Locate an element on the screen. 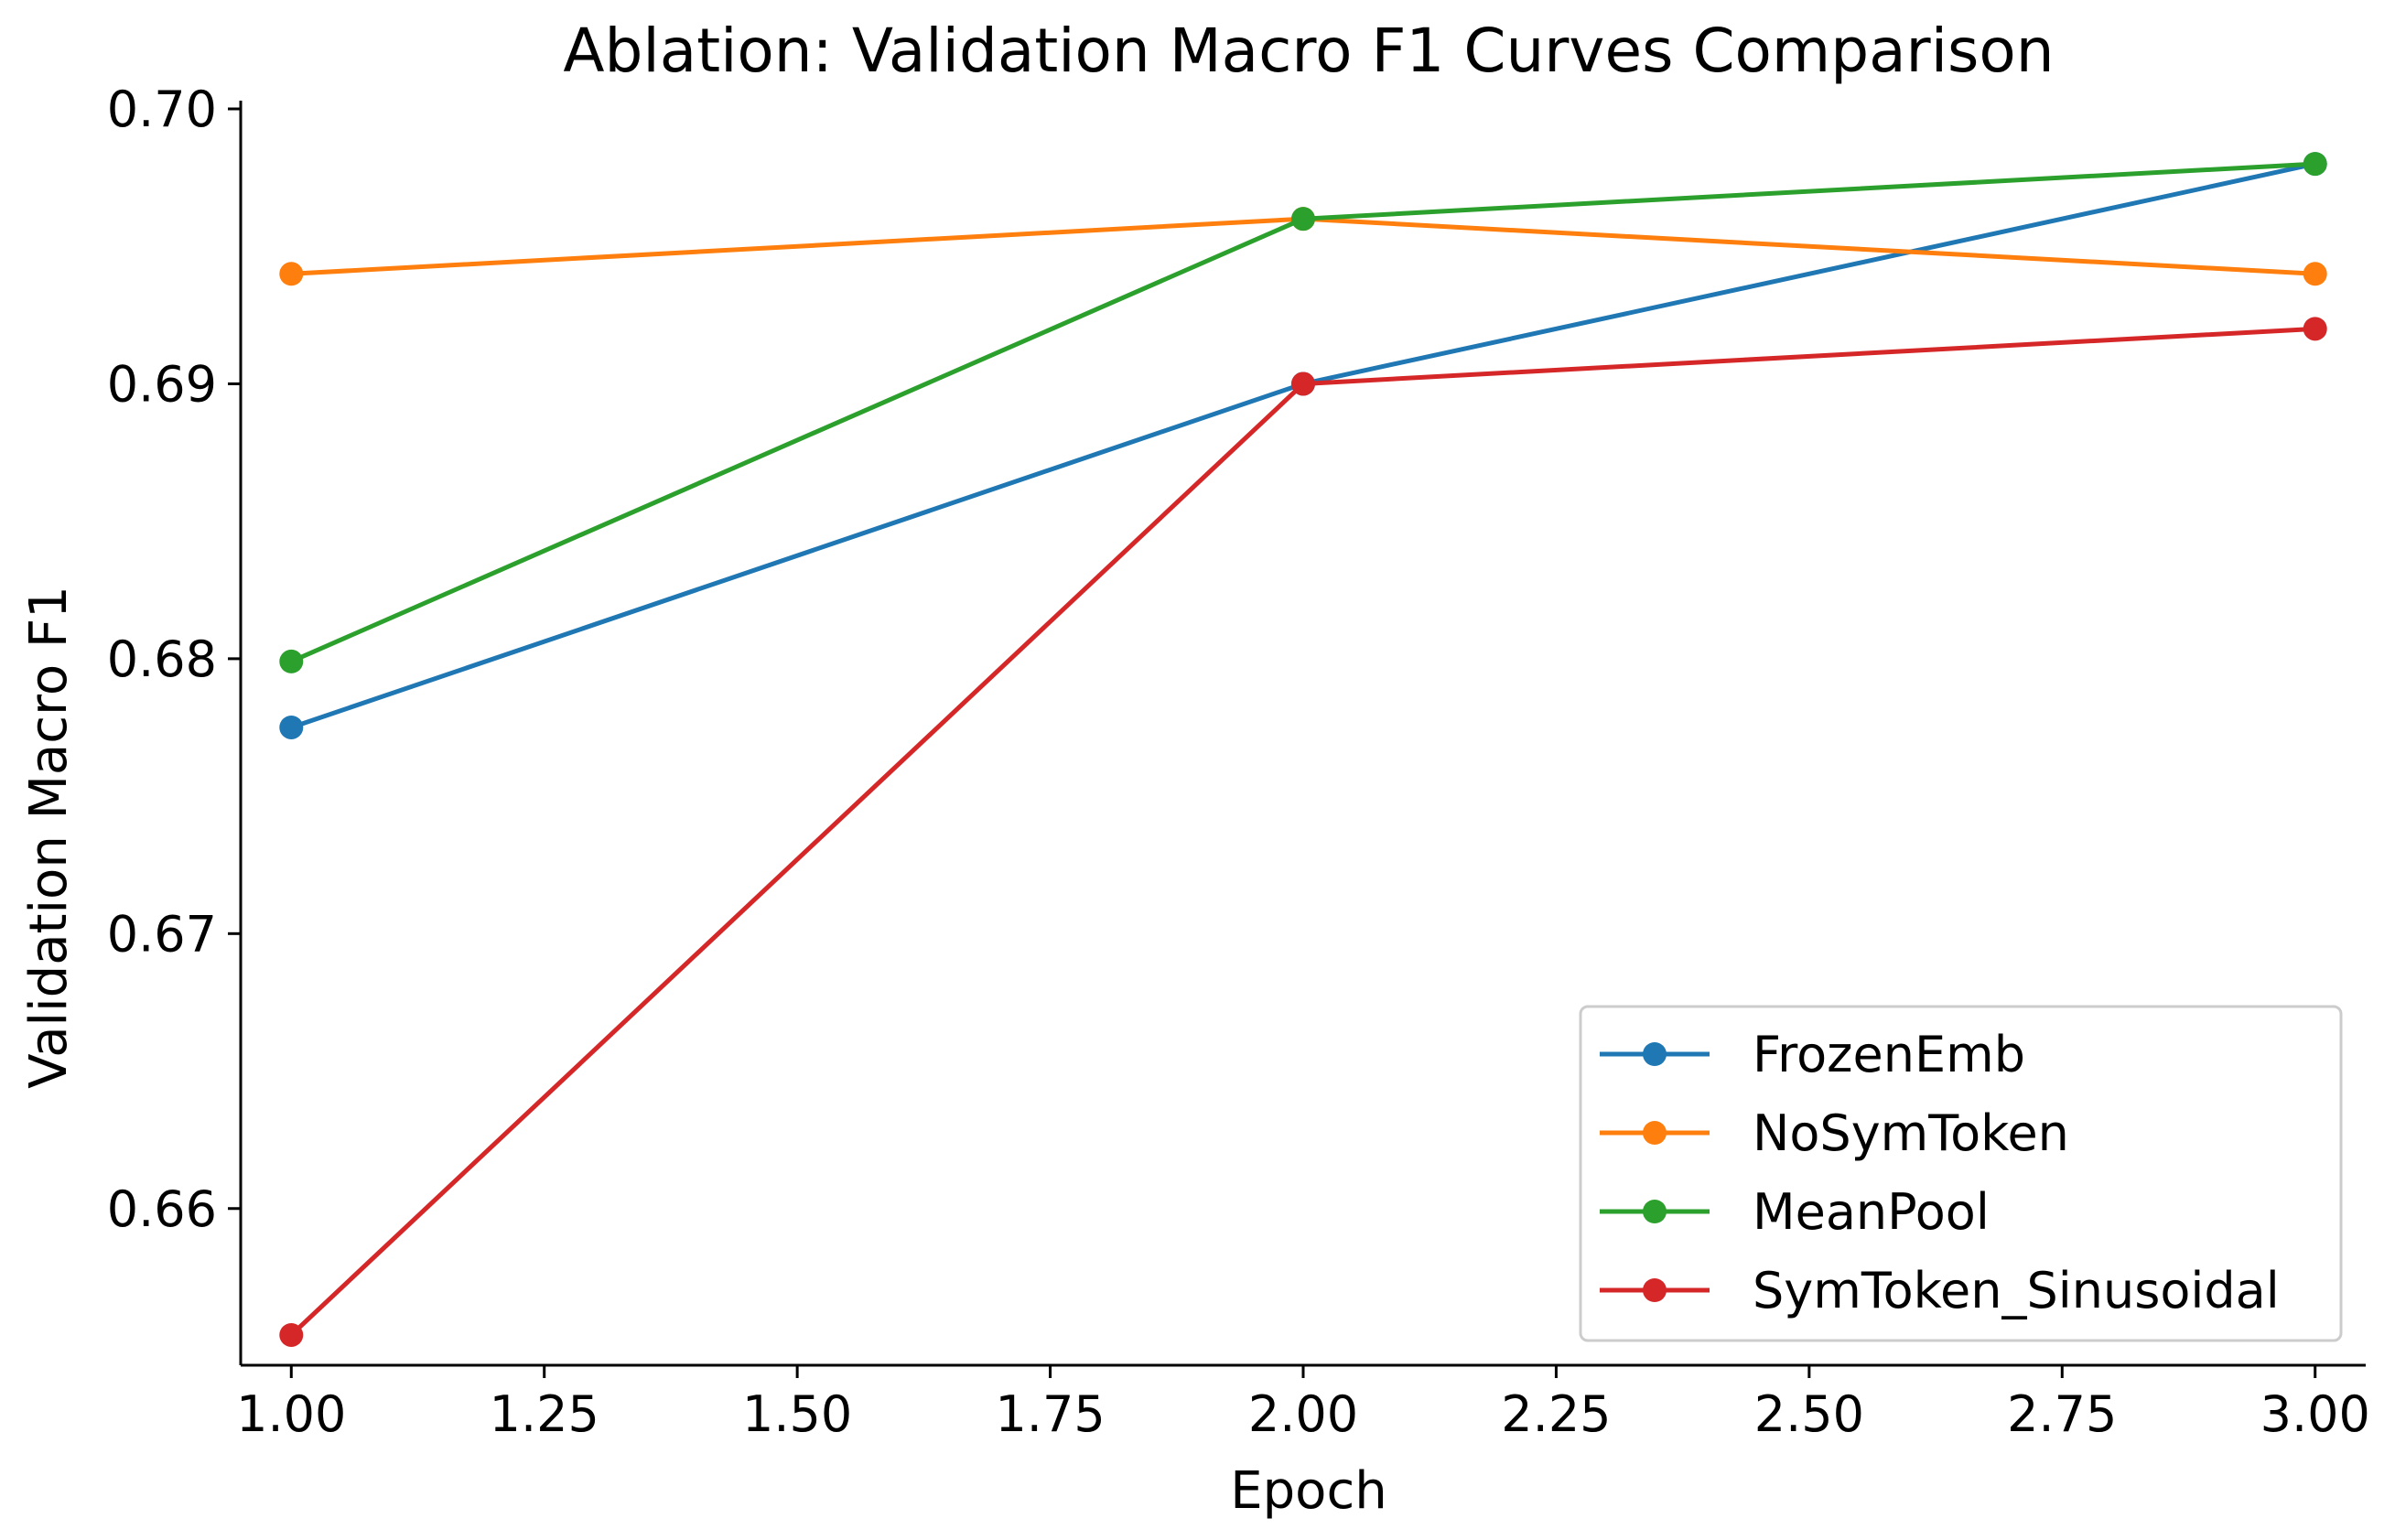  y-axis-label: Validation Macro F1 is located at coordinates (49, 837).